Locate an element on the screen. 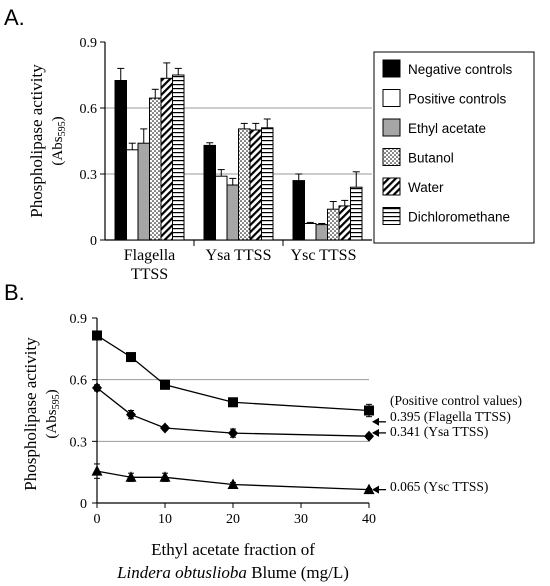  panel-a-ylabel-unit-open: (Abs is located at coordinates (58, 150).